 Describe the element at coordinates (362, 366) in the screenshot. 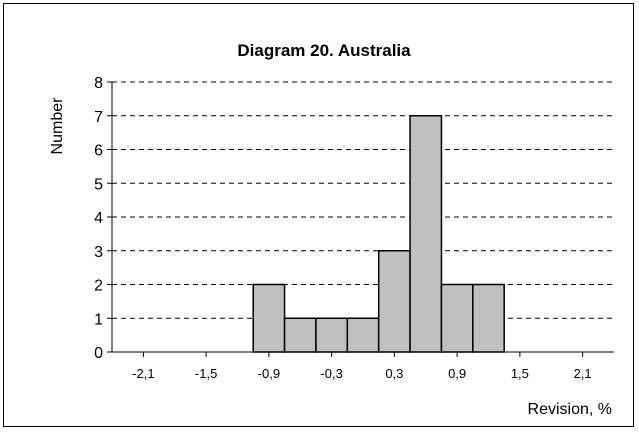

I see `x-tick-labels: -2,1 -1,5 -0,9 -0,3 0,3 0,9 1,5 2,1` at that location.